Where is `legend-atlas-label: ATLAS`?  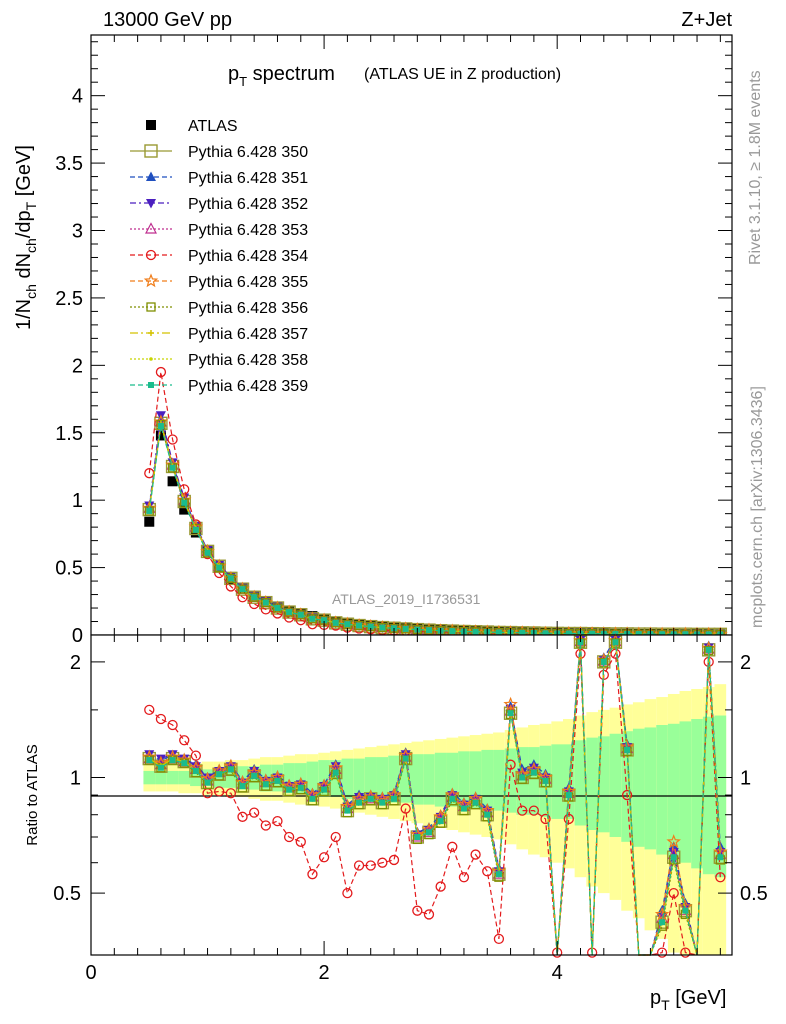
legend-atlas-label: ATLAS is located at coordinates (213, 126).